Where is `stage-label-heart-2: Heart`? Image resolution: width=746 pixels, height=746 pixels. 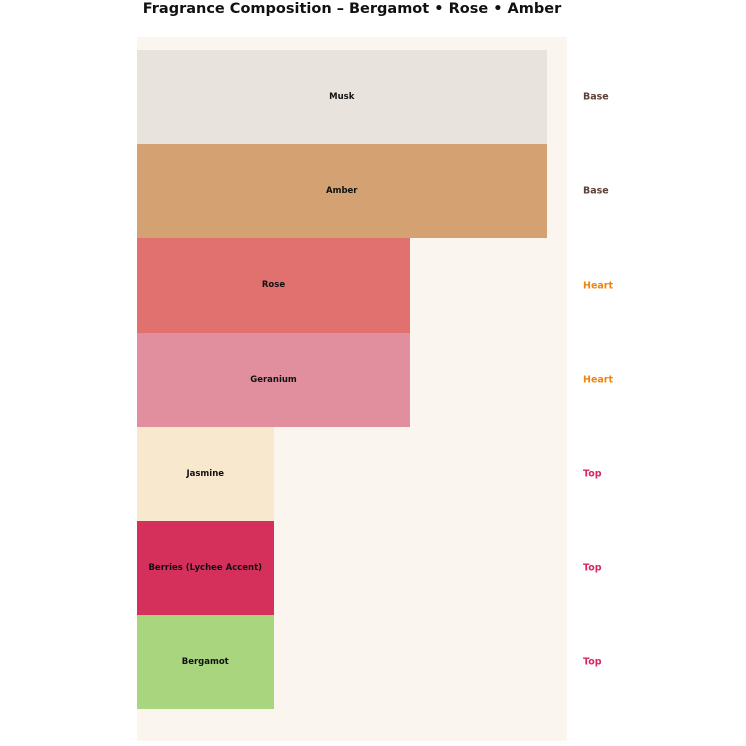
stage-label-heart-2: Heart is located at coordinates (598, 285).